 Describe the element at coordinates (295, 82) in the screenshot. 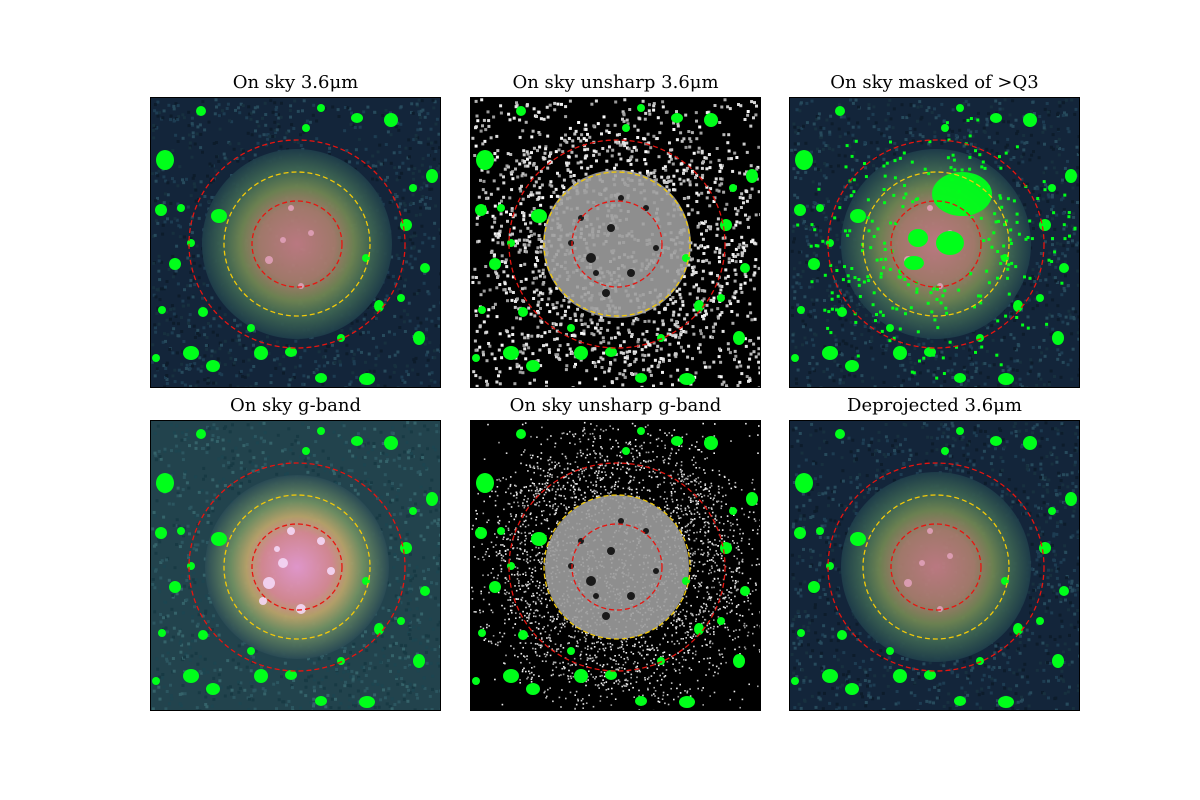

I see `panel-title: On sky 3.6μm` at that location.